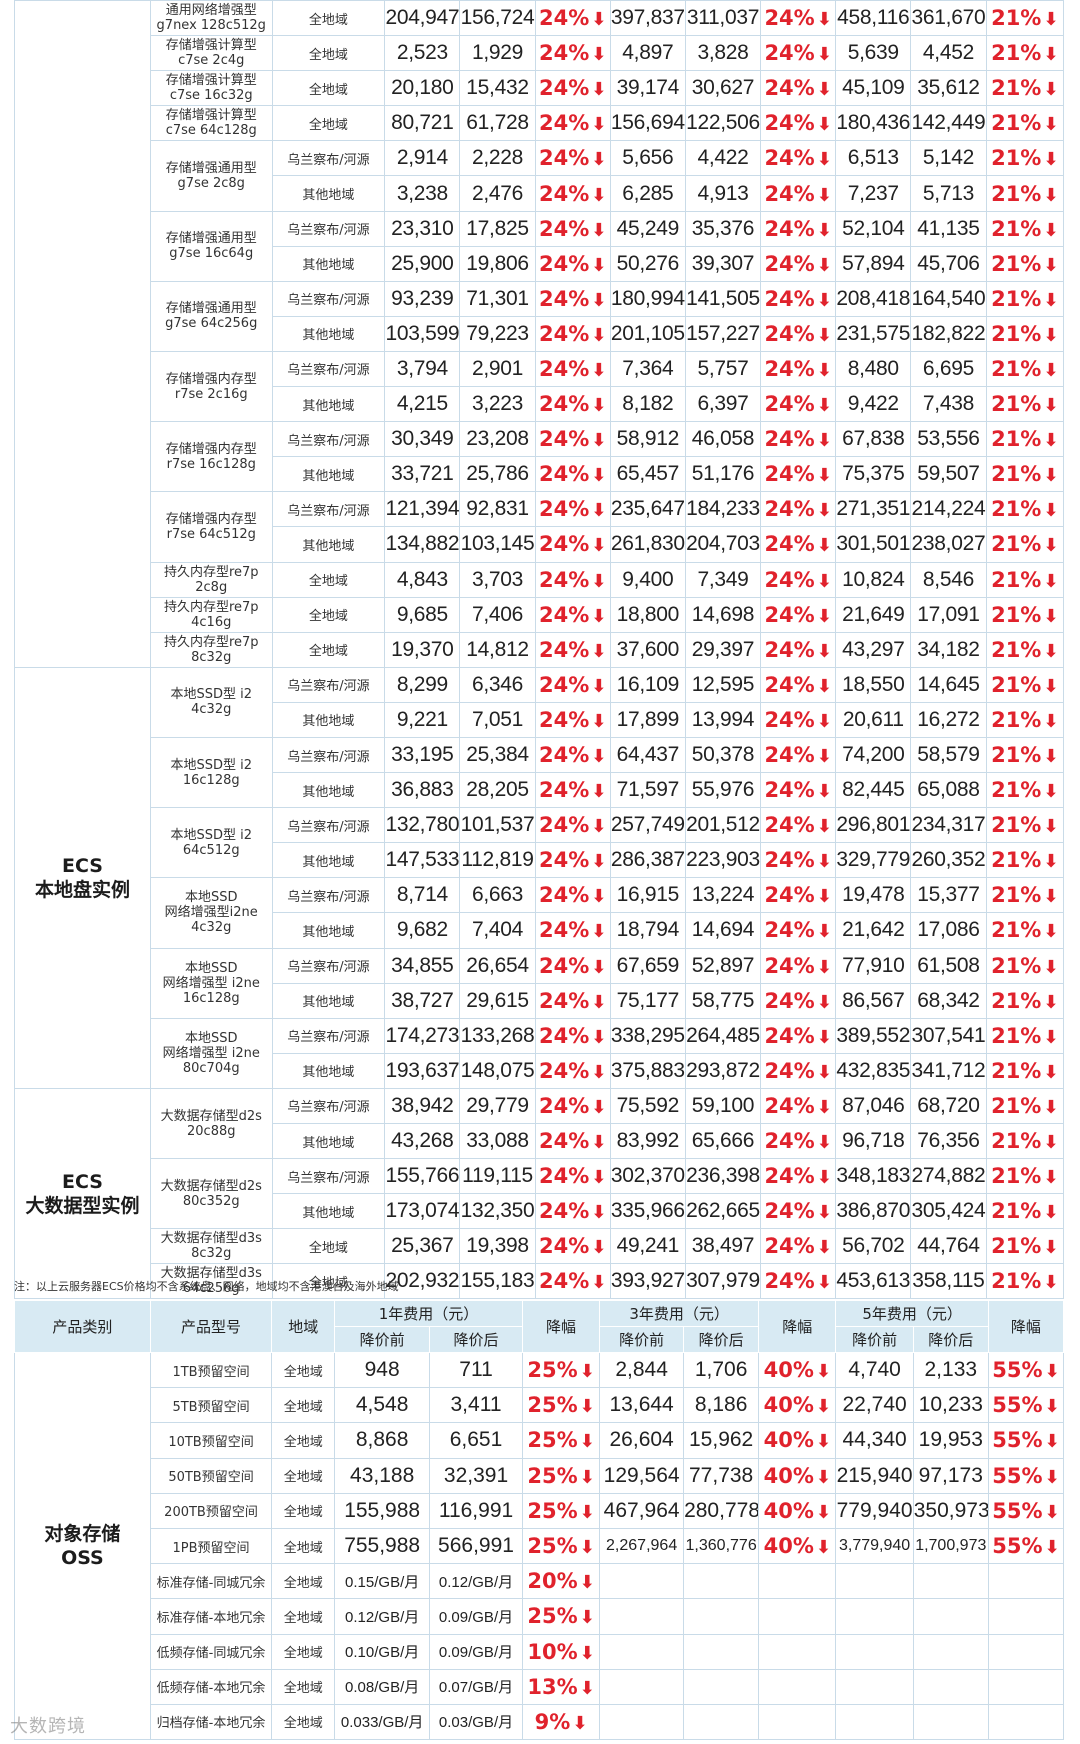  I want to click on price-cell: 65,088, so click(948, 790).